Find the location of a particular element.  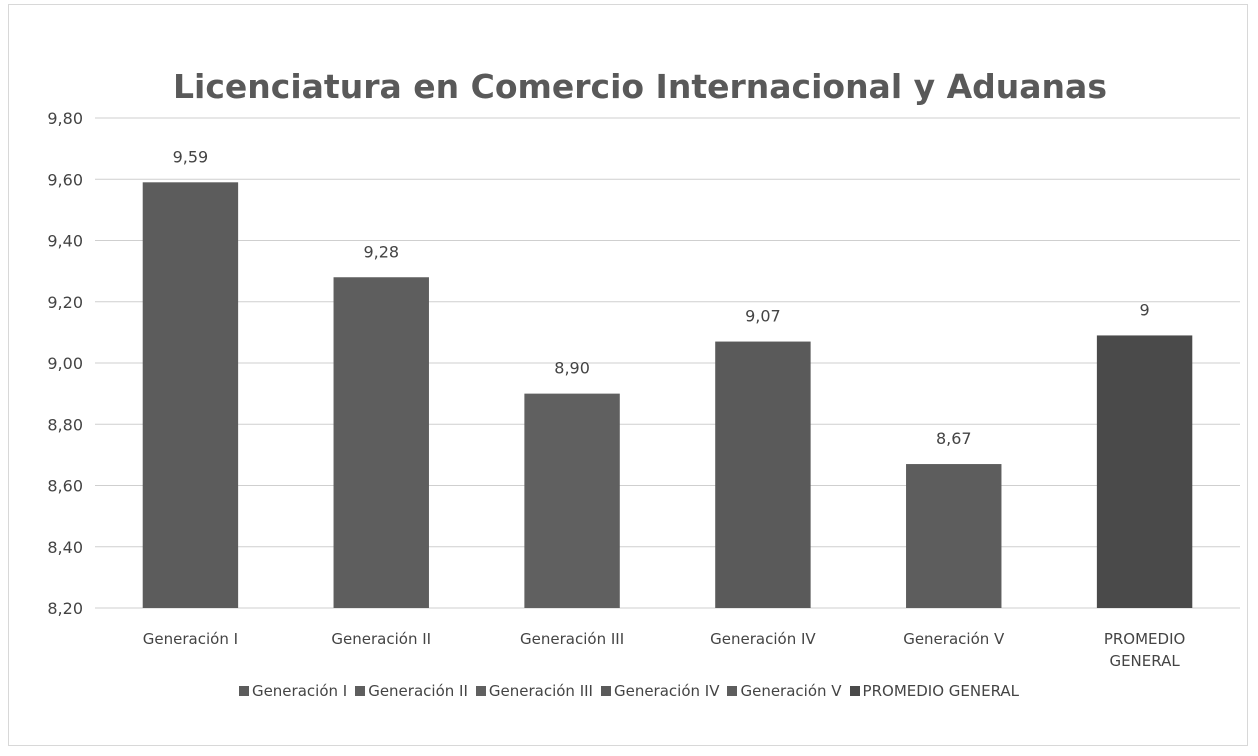

legend-item: Generación IV is located at coordinates (660, 691).